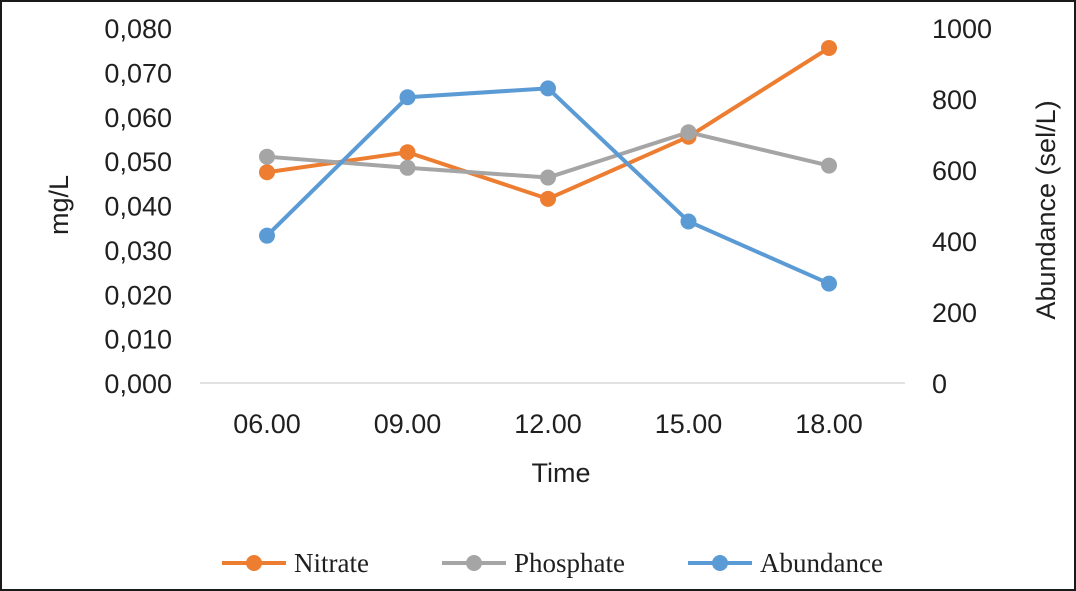 This screenshot has width=1076, height=591. I want to click on y-axis-left-title: mg/L, so click(59, 205).